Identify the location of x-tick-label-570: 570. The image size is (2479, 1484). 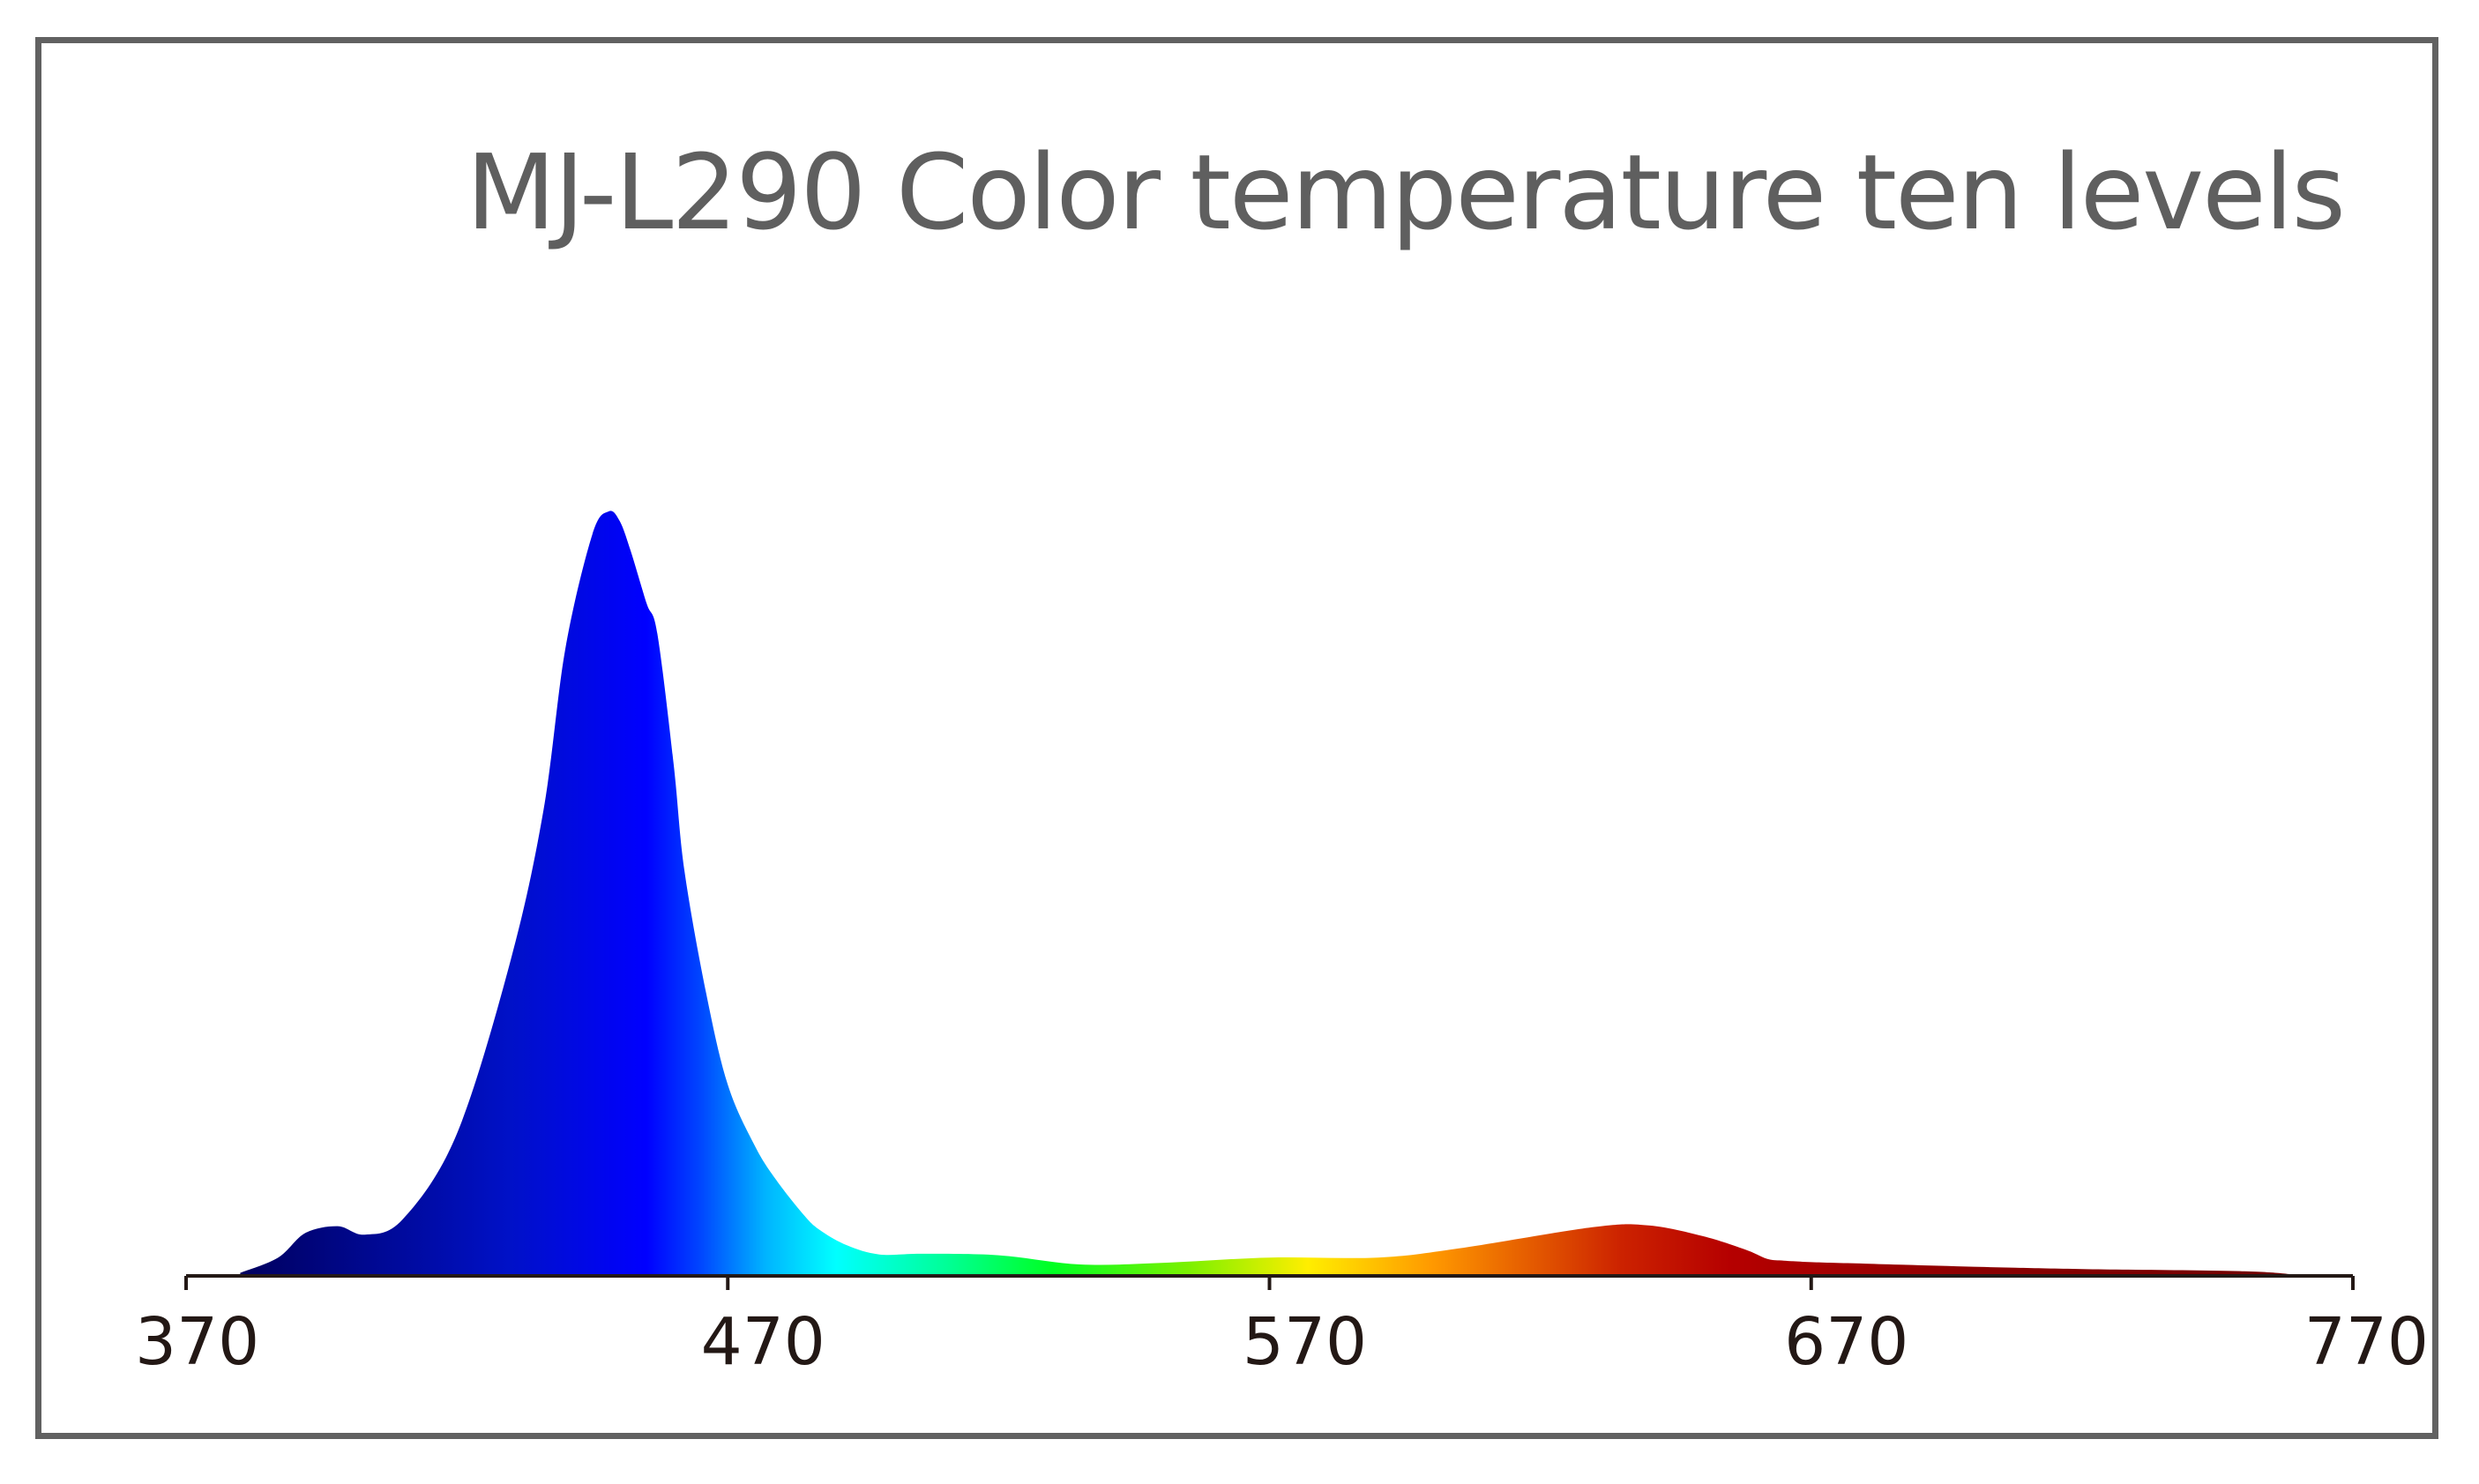
(1305, 1342).